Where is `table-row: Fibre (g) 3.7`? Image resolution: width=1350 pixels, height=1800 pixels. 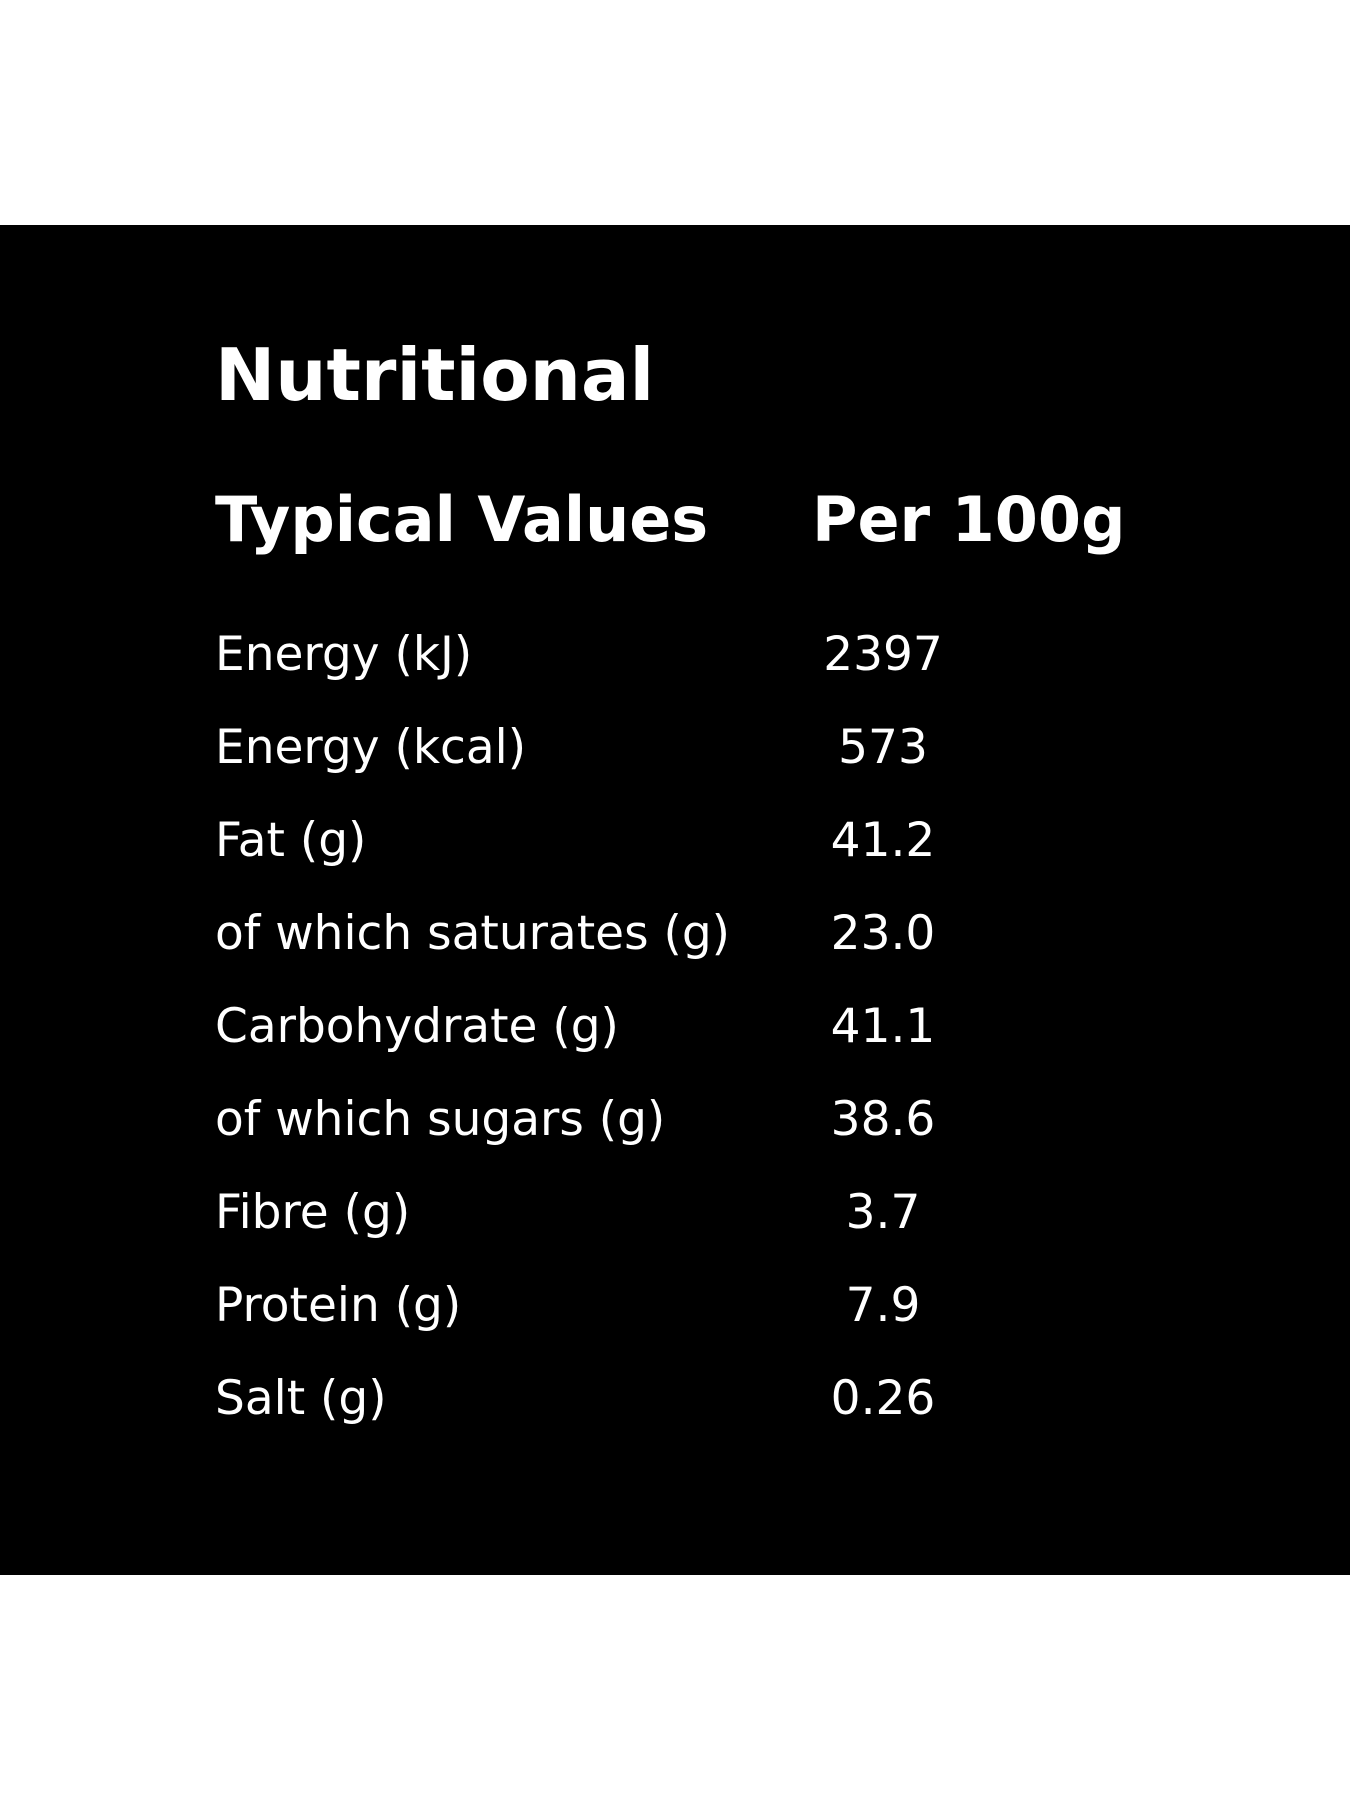 table-row: Fibre (g) 3.7 is located at coordinates (675, 1219).